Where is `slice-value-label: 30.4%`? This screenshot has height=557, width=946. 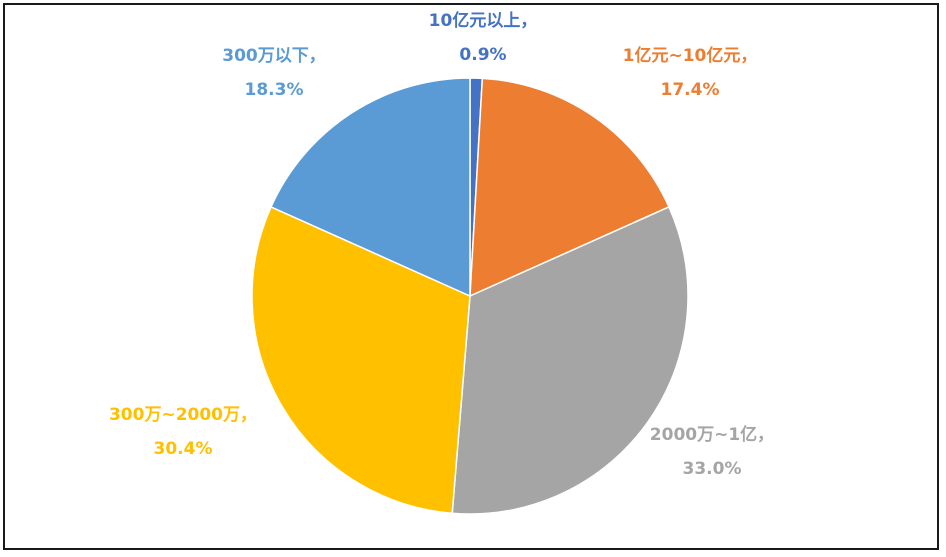
slice-value-label: 30.4% is located at coordinates (183, 449).